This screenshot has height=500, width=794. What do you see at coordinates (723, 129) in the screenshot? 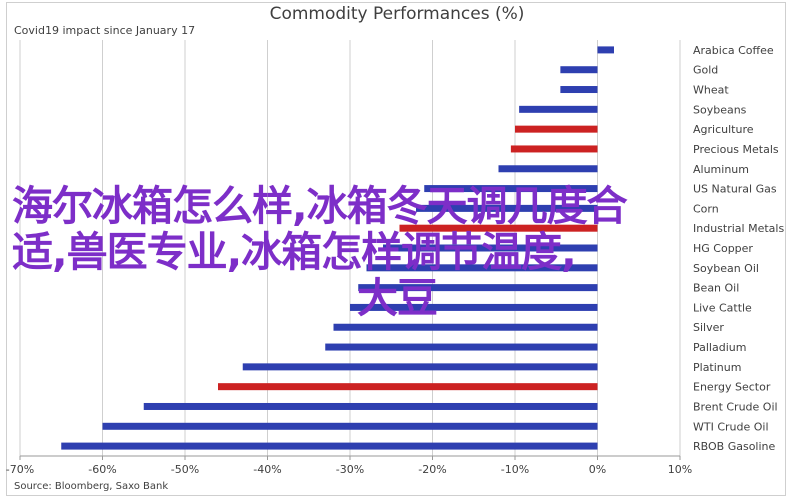
I see `category-label-4: Agriculture` at bounding box center [723, 129].